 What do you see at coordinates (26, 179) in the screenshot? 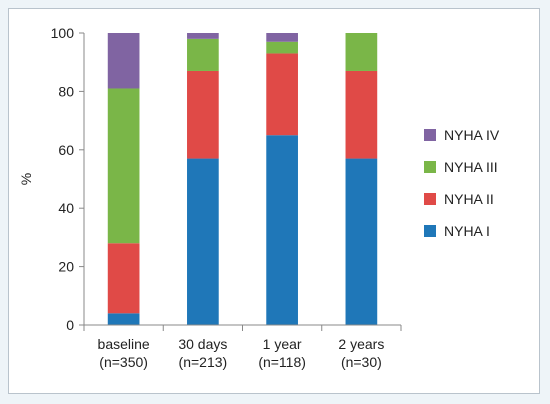
I see `y-axis-title: %` at bounding box center [26, 179].